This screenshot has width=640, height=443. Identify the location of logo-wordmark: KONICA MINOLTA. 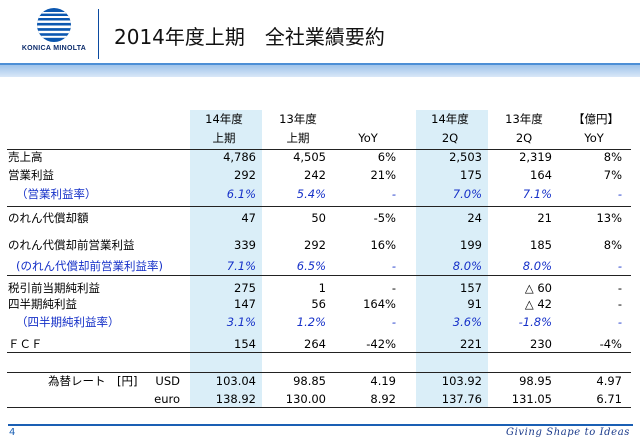
(54, 48).